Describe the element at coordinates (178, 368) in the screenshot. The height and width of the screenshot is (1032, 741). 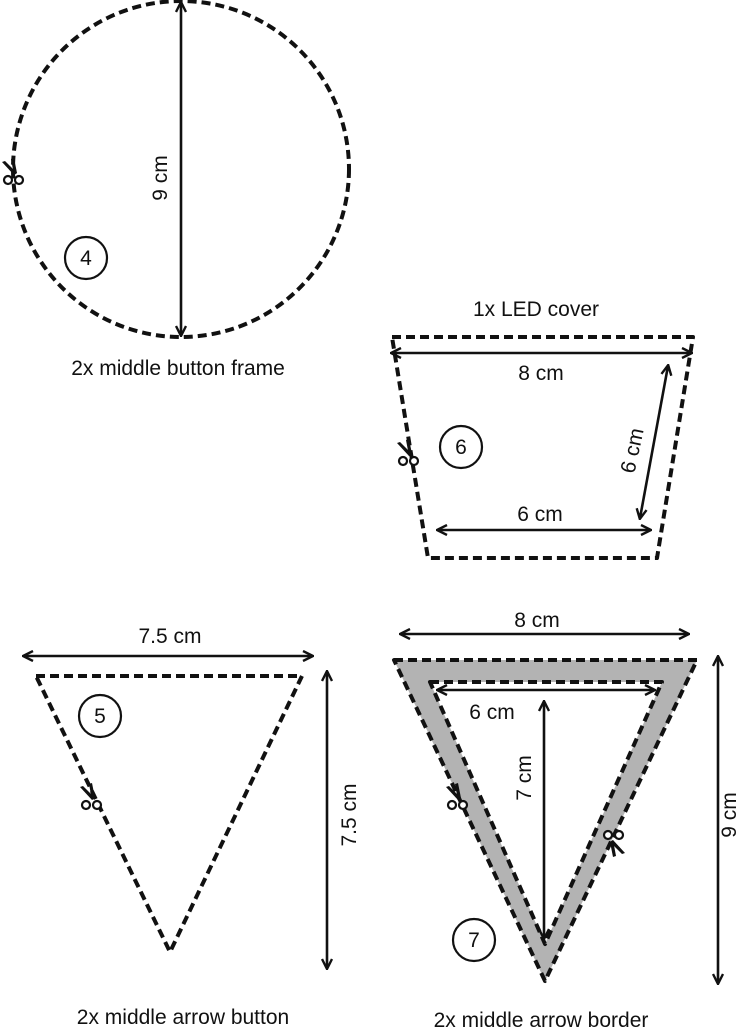
I see `piece-caption: 2x middle button frame` at that location.